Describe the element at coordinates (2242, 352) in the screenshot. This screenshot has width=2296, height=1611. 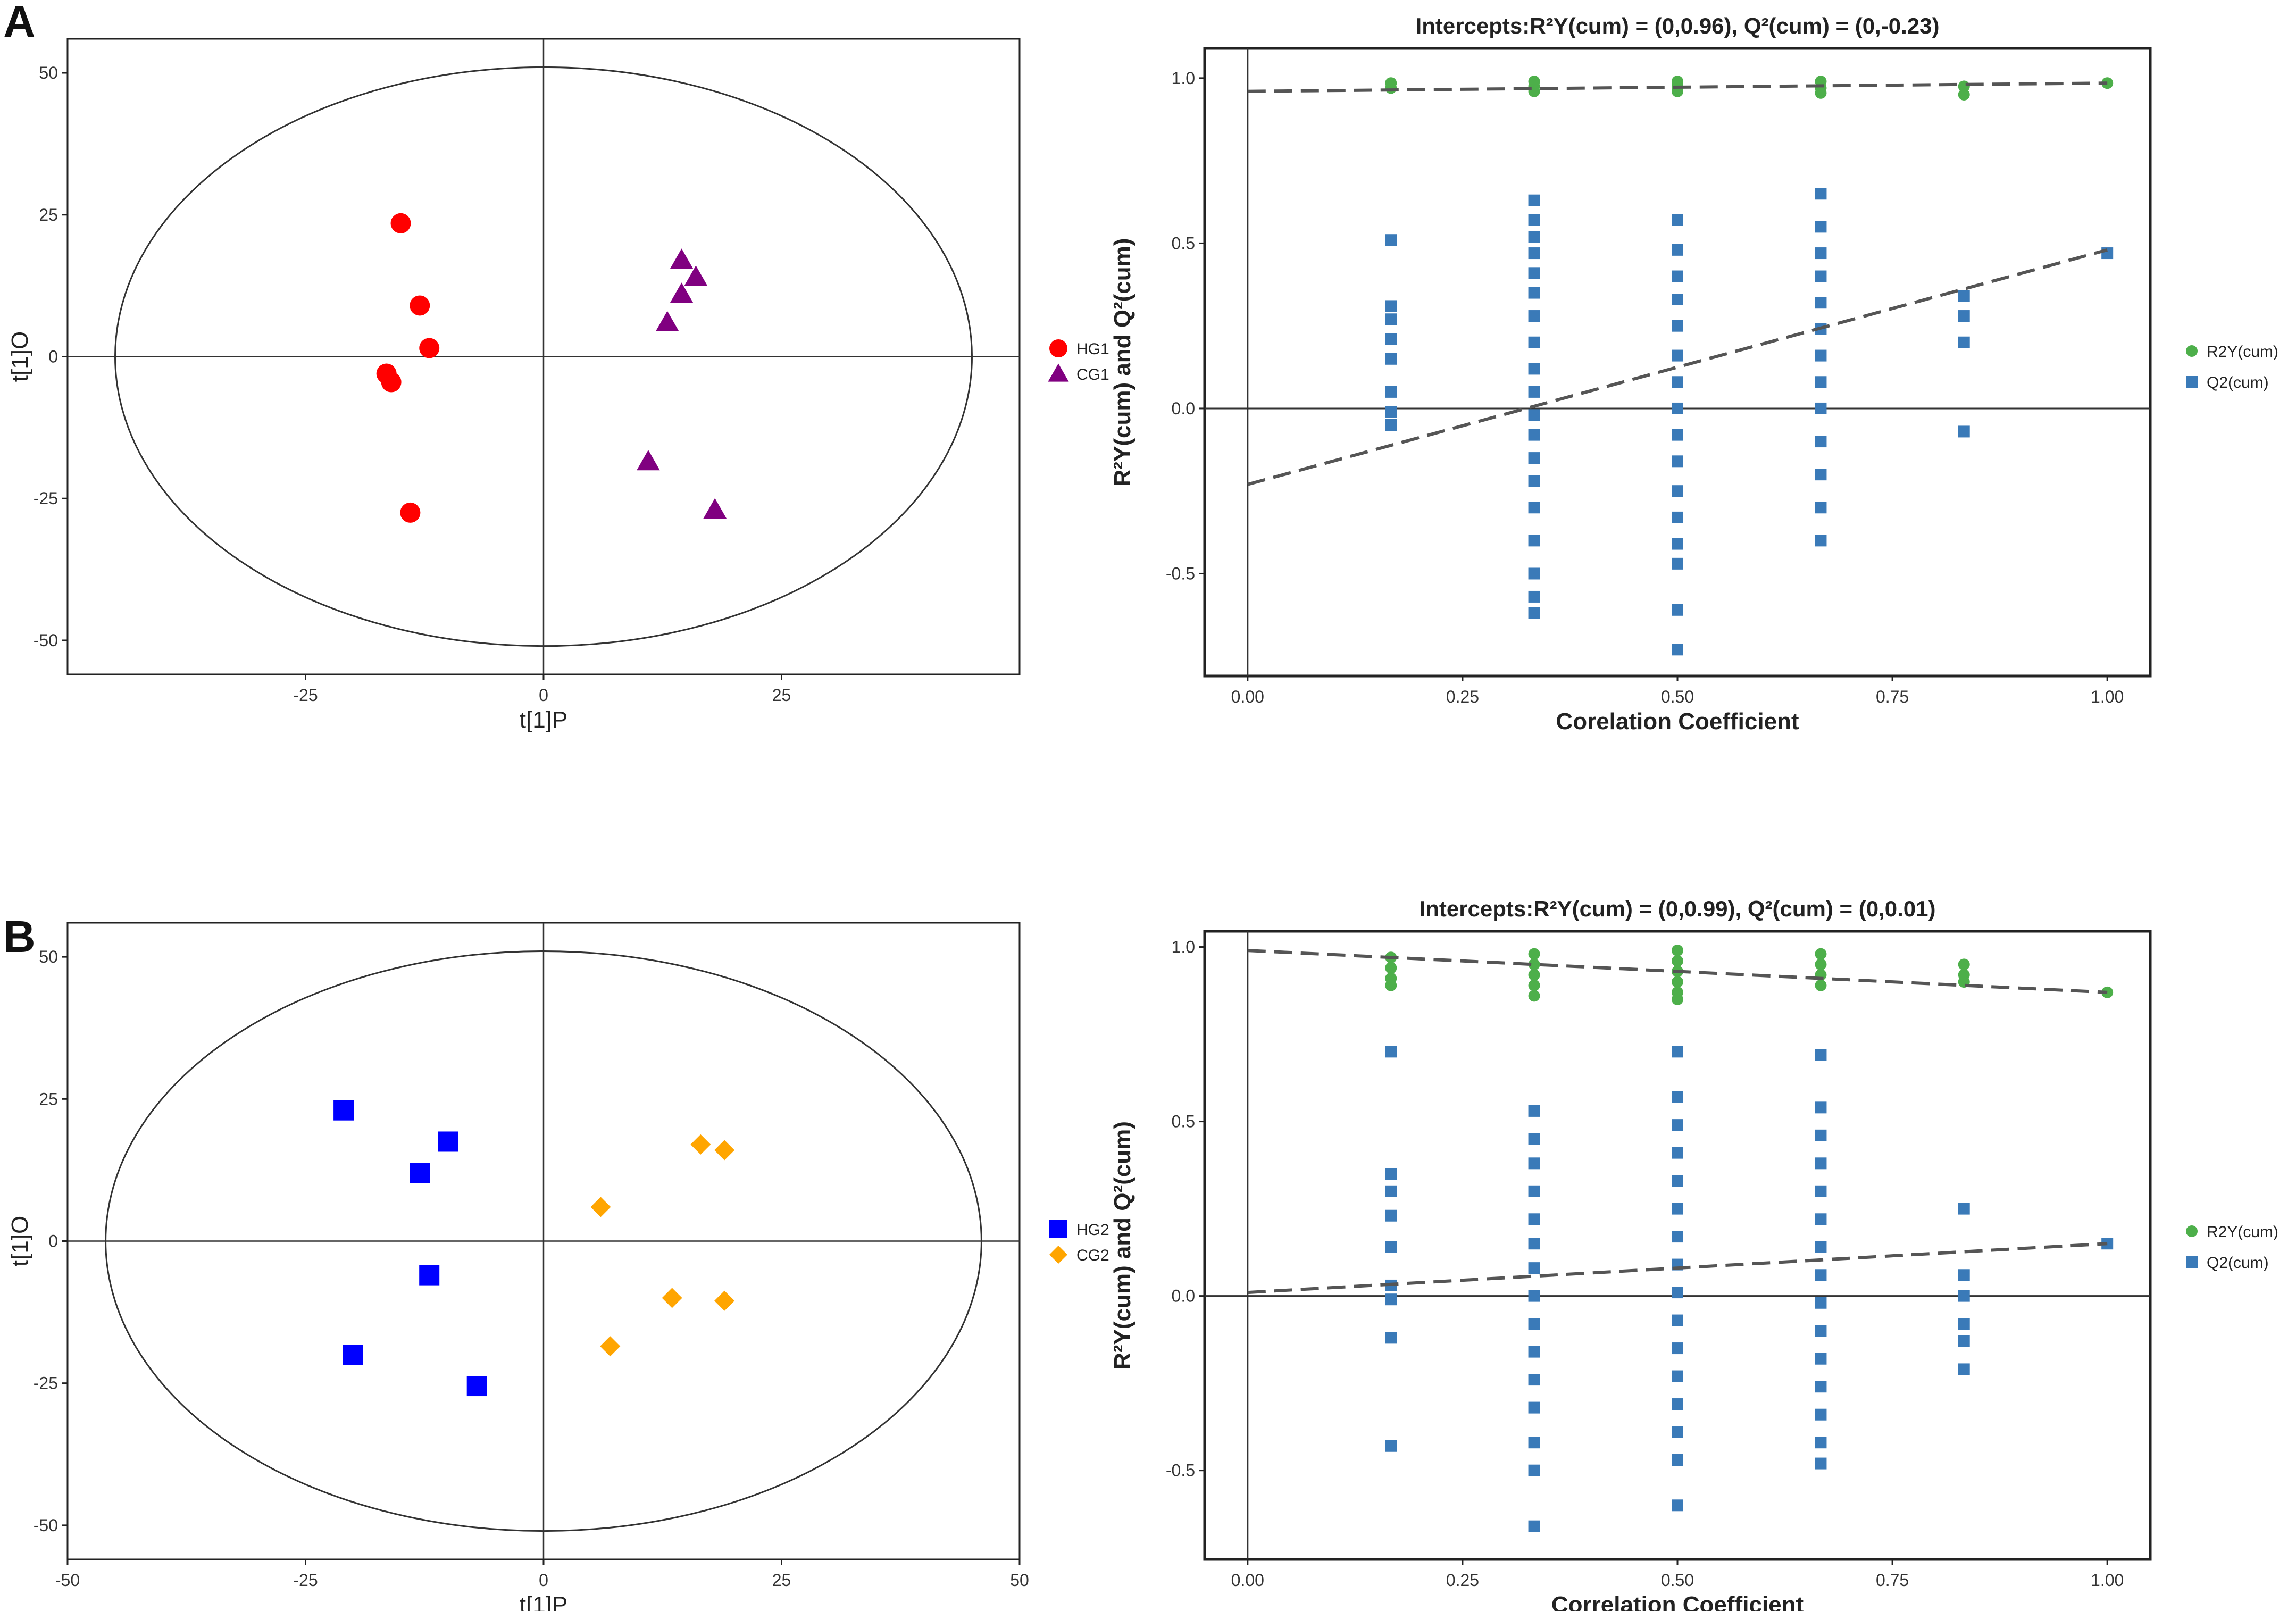
I see `panel-a-perm-legend-label-r2y: R2Y(cum)` at that location.